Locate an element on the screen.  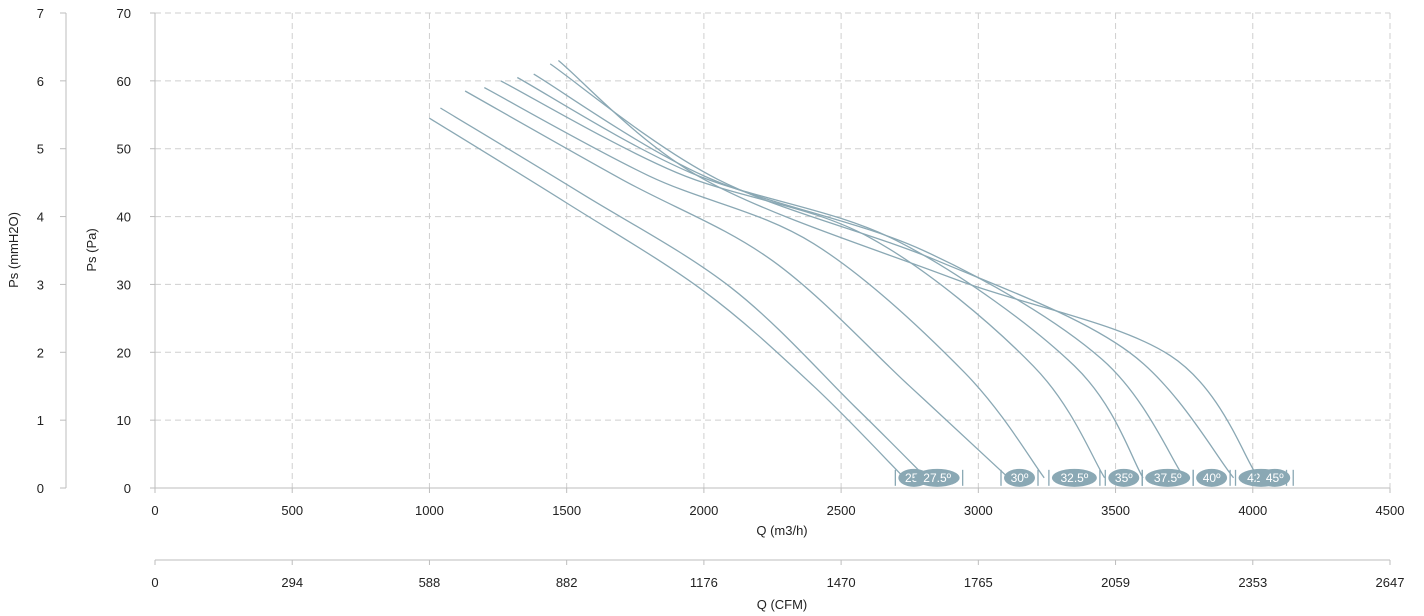
series-label: 27.5º is located at coordinates (937, 477).